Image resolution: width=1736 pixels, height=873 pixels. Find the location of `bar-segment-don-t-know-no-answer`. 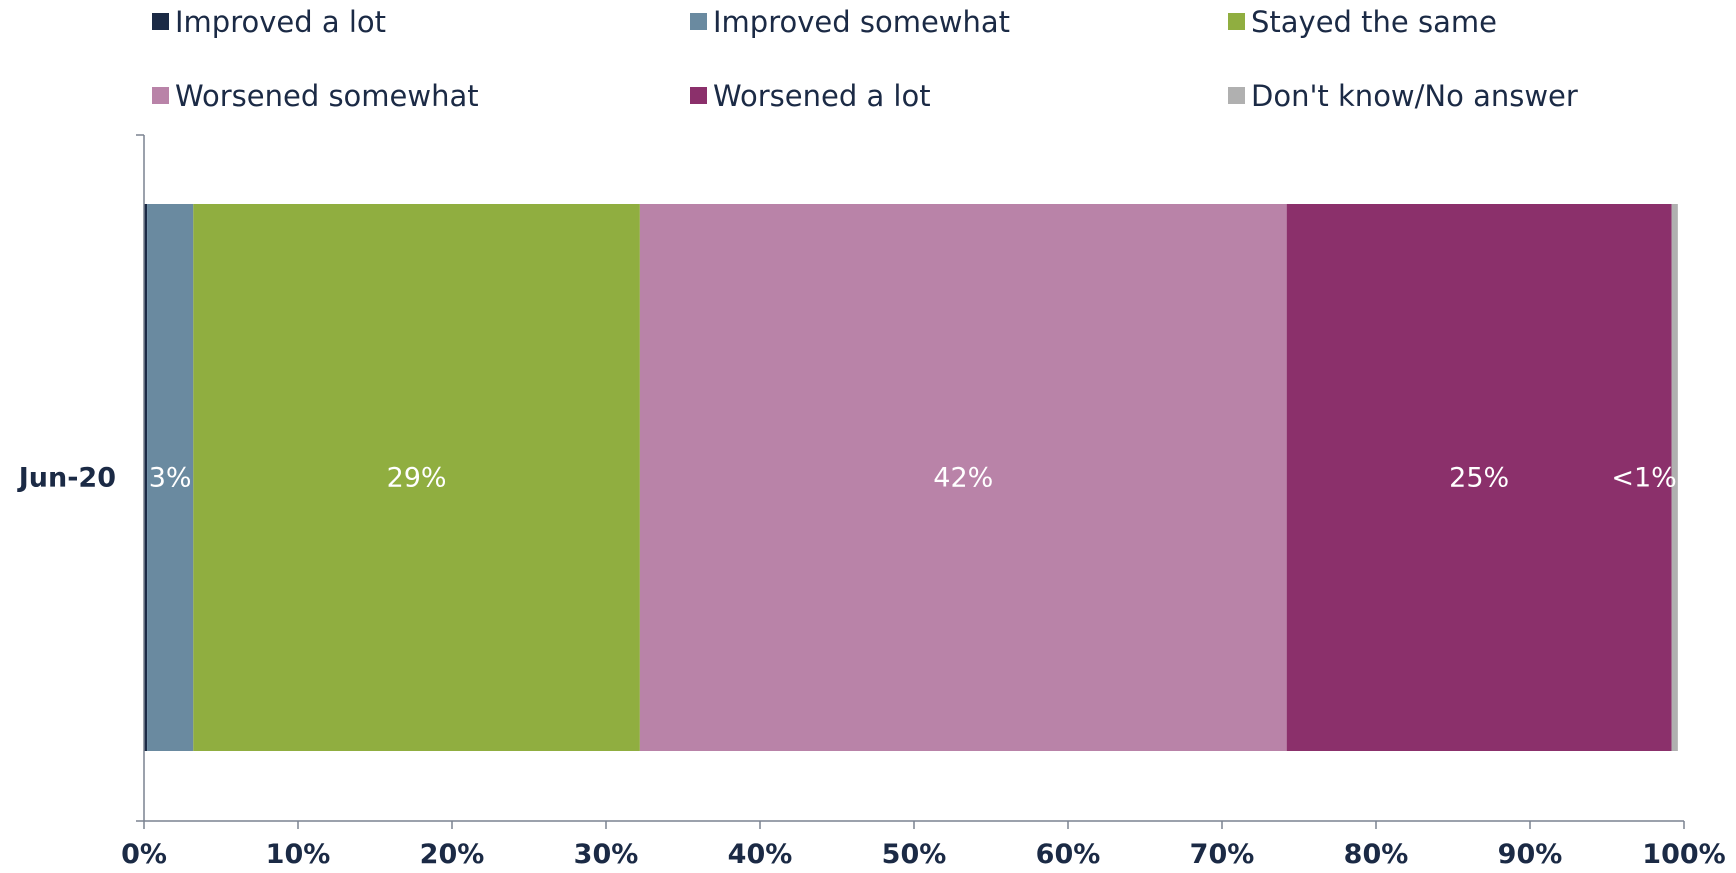

bar-segment-don-t-know-no-answer is located at coordinates (1674, 477).